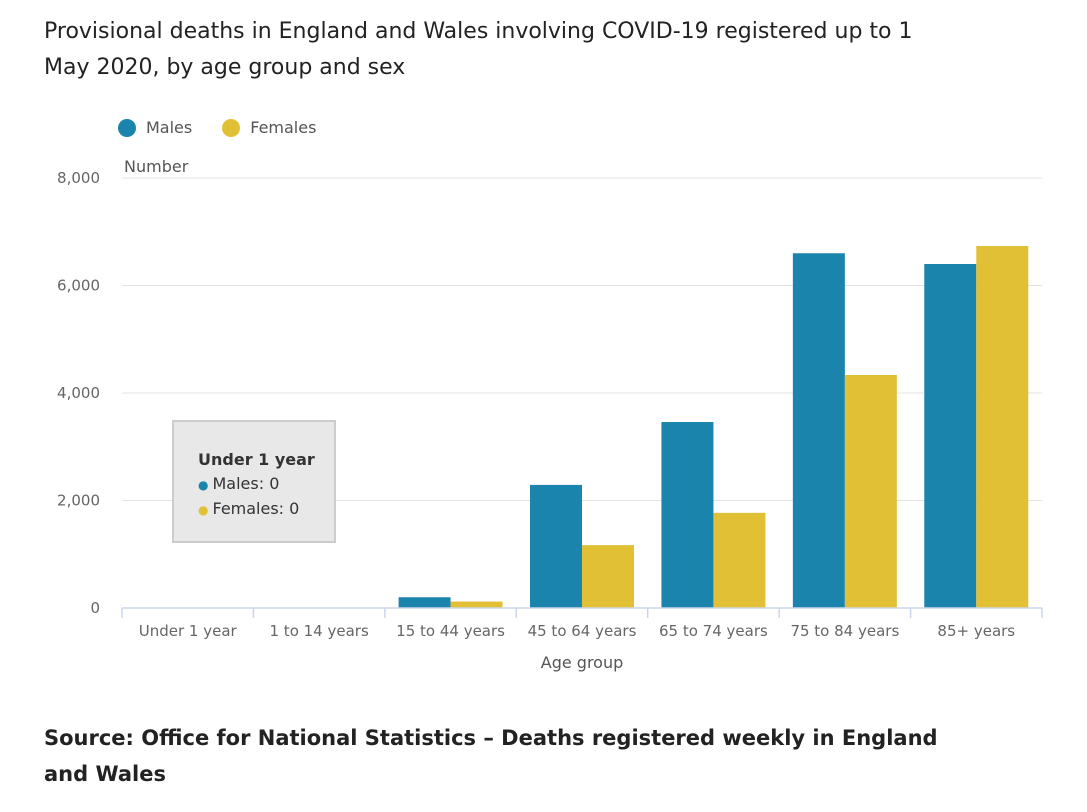 The image size is (1087, 812). What do you see at coordinates (450, 631) in the screenshot?
I see `x-tick-label: 15 to 44 years` at bounding box center [450, 631].